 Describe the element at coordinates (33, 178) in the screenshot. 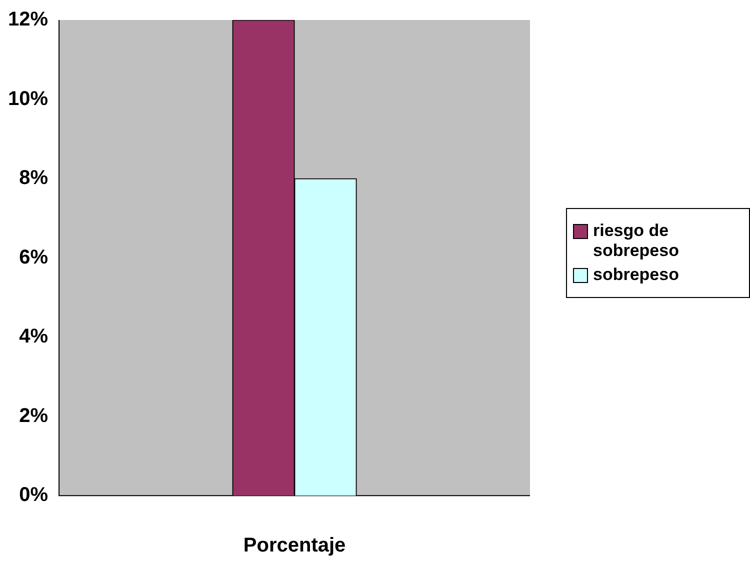

I see `y-tick-label: 8%` at that location.